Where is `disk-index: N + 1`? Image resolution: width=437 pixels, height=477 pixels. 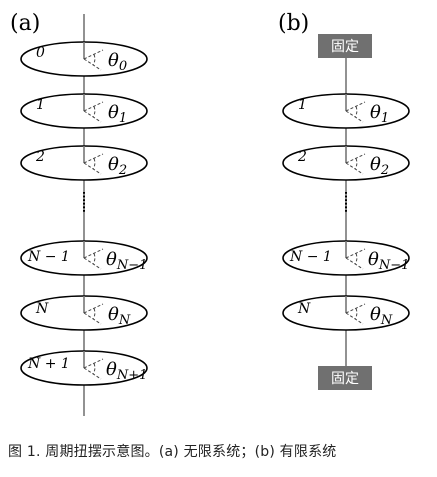
disk-index: N + 1 is located at coordinates (48, 364).